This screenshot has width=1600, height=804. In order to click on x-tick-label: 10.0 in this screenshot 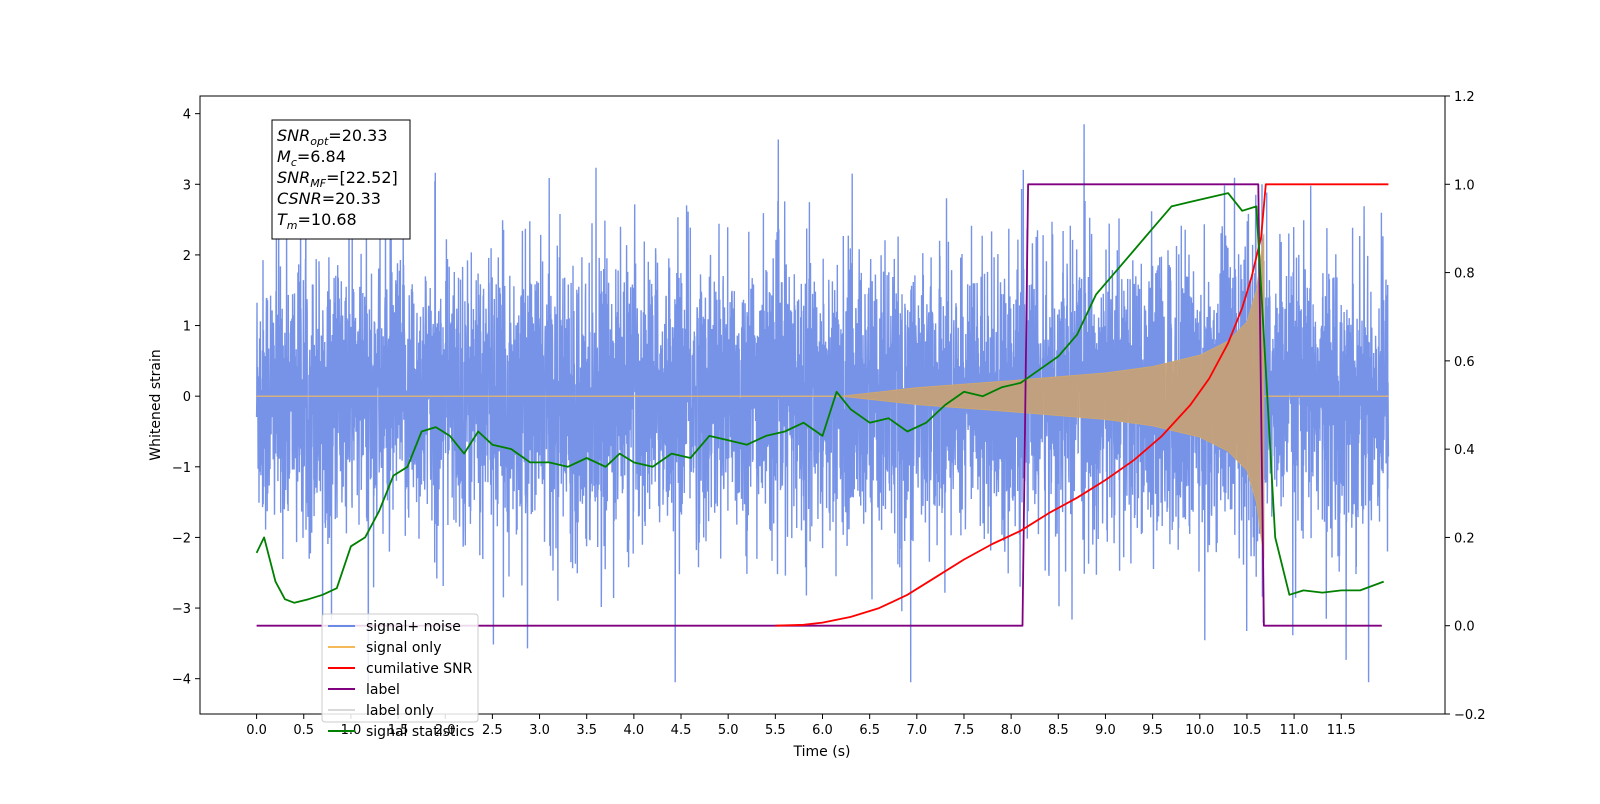, I will do `click(1199, 730)`.